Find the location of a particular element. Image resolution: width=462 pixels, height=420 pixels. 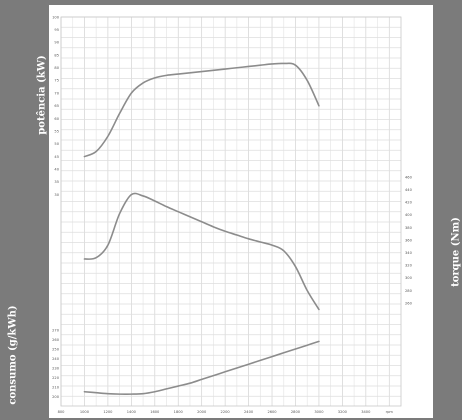

consumption-axis-label: consumo (g/kWh) is located at coordinates (13, 355).